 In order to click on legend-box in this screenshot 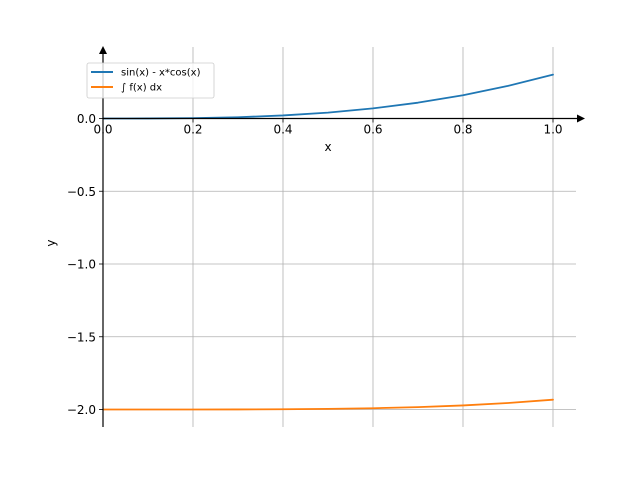, I will do `click(150, 80)`.